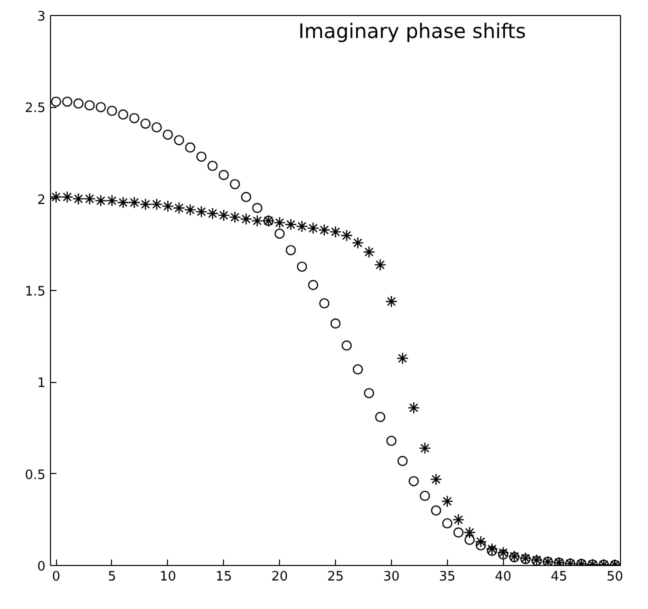 The height and width of the screenshot is (609, 648). What do you see at coordinates (112, 577) in the screenshot?
I see `x-tick-label: 5` at bounding box center [112, 577].